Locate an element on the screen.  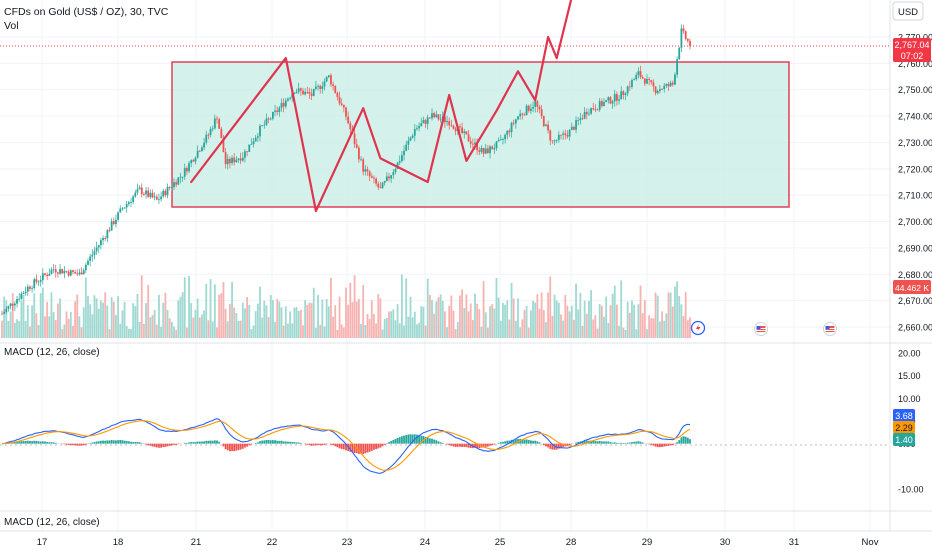
volume-legend: Vol is located at coordinates (11, 26).